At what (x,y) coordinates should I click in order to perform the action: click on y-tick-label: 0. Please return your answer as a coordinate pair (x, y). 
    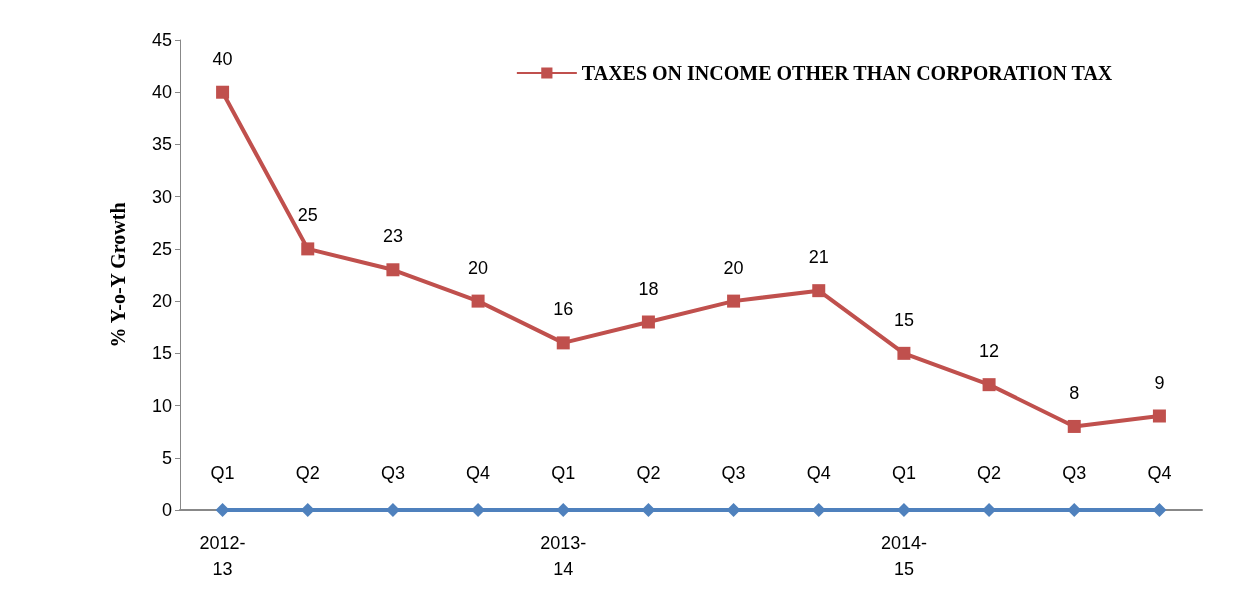
    Looking at the image, I should click on (166, 510).